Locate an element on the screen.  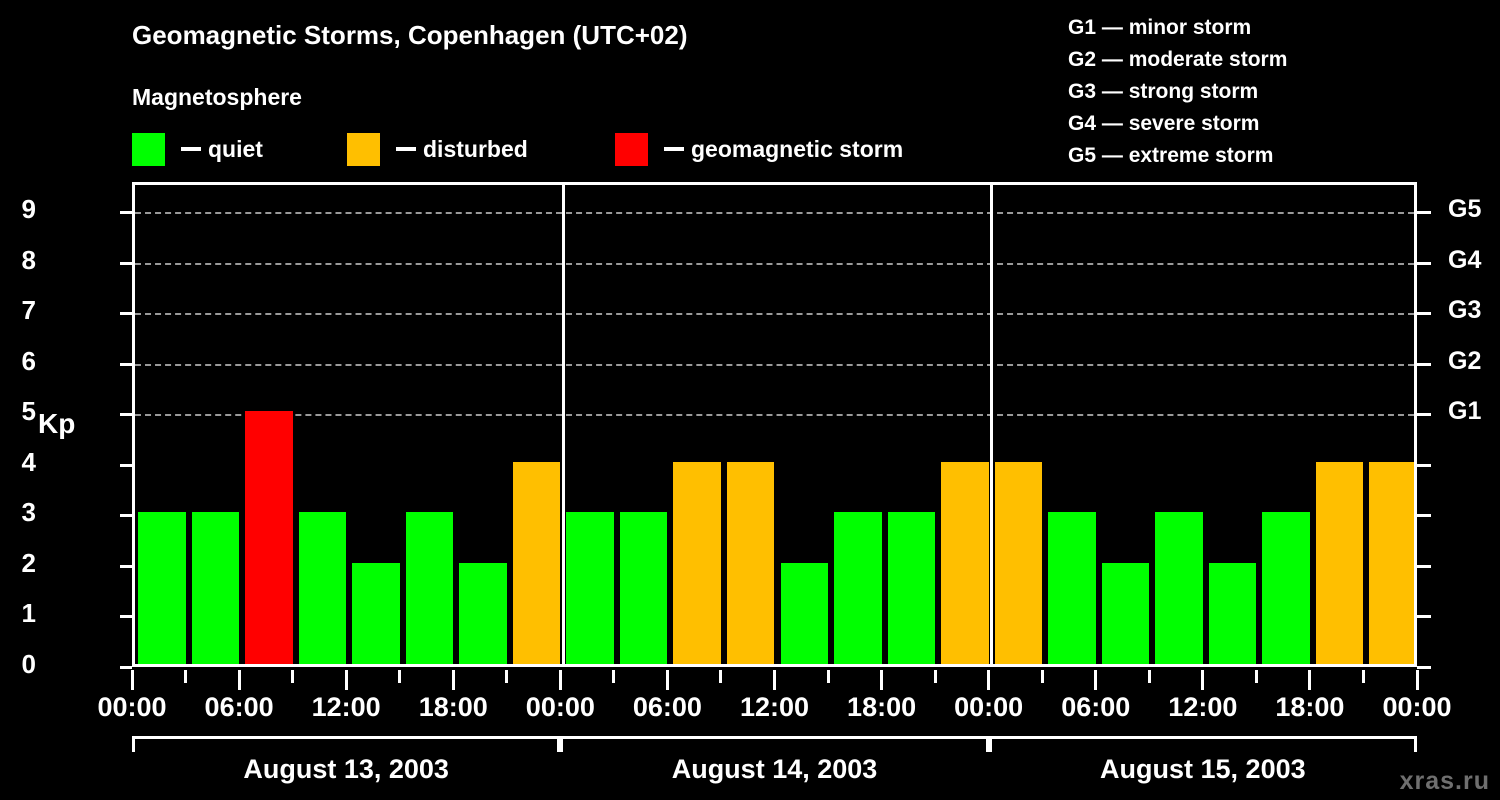
g-tick-label-g2: G2 is located at coordinates (1465, 360).